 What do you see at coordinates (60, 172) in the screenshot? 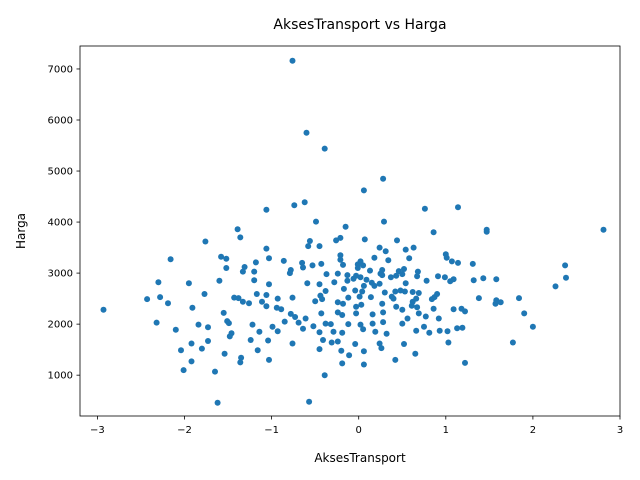
I see `y-tick-label: 5000` at bounding box center [60, 172].